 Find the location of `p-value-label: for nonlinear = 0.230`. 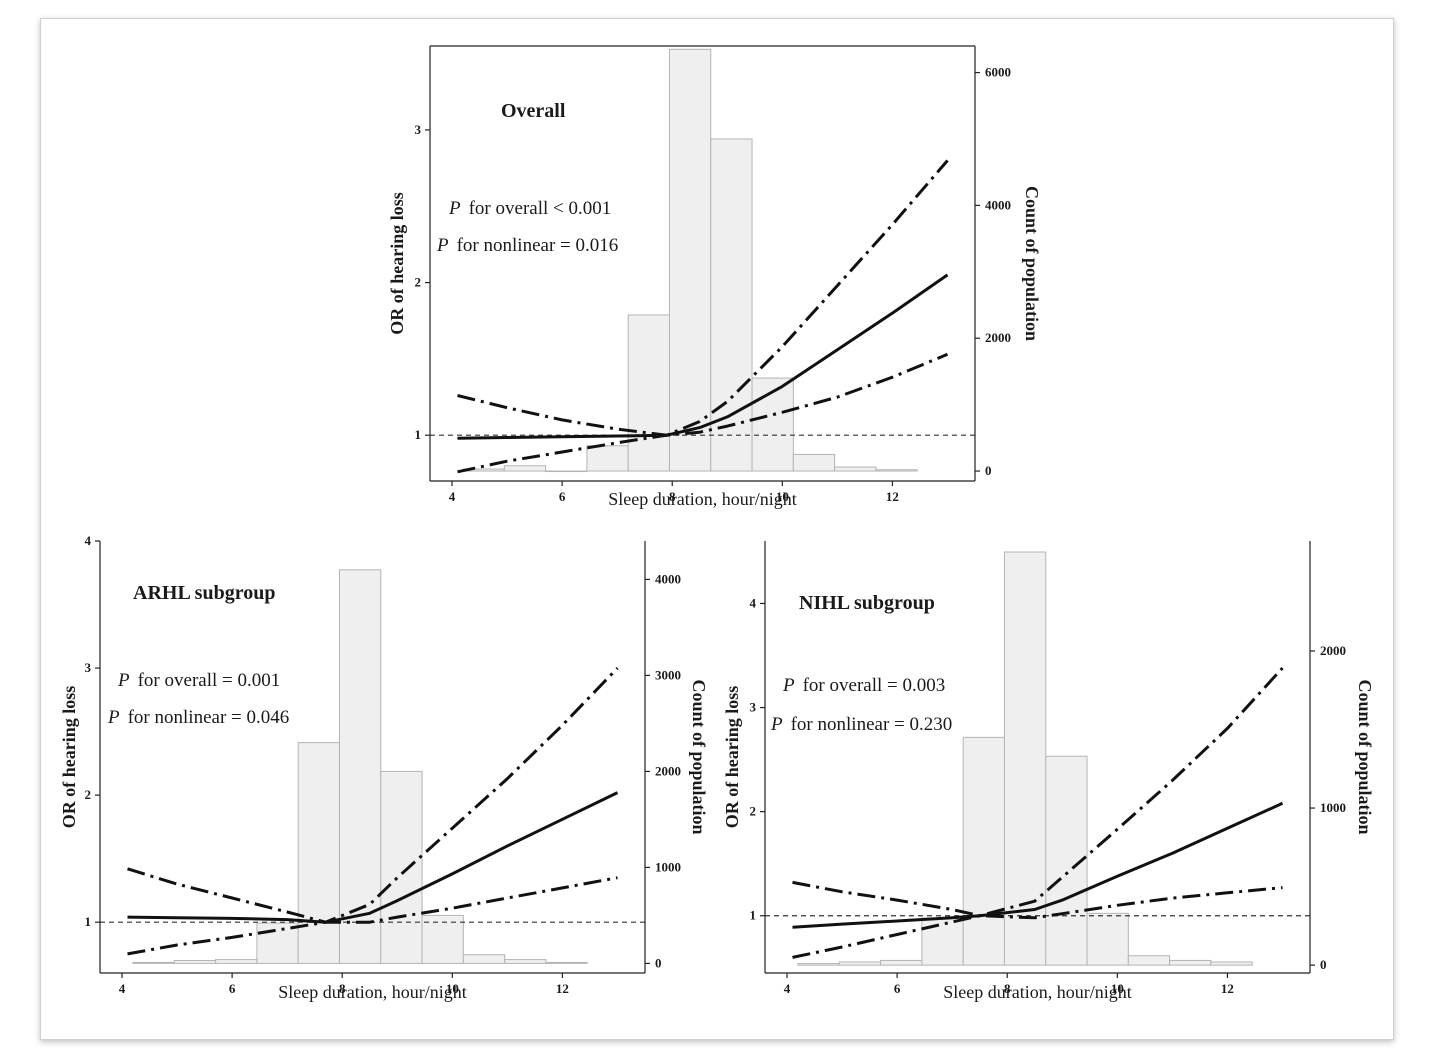

p-value-label: for nonlinear = 0.230 is located at coordinates (872, 724).